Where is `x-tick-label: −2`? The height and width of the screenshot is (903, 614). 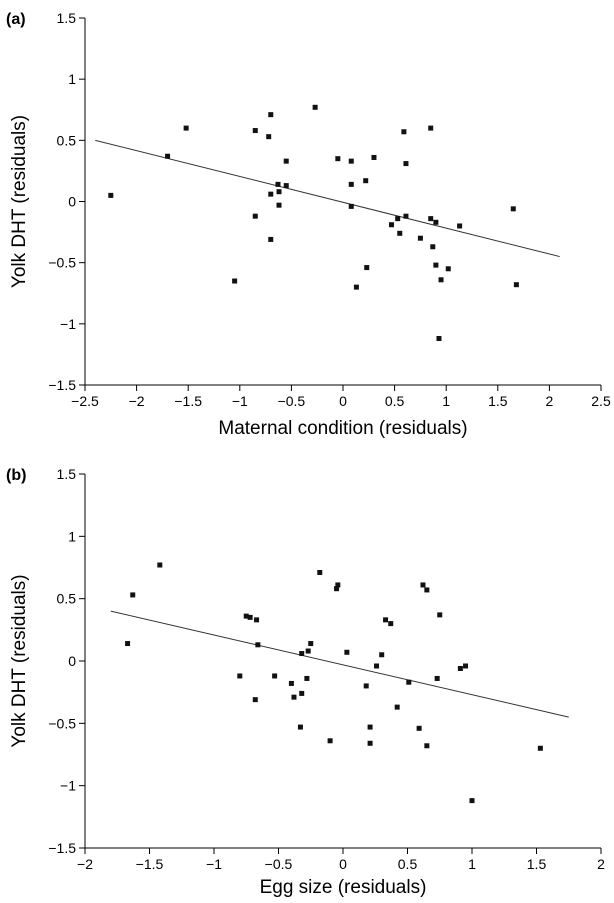
x-tick-label: −2 is located at coordinates (137, 401).